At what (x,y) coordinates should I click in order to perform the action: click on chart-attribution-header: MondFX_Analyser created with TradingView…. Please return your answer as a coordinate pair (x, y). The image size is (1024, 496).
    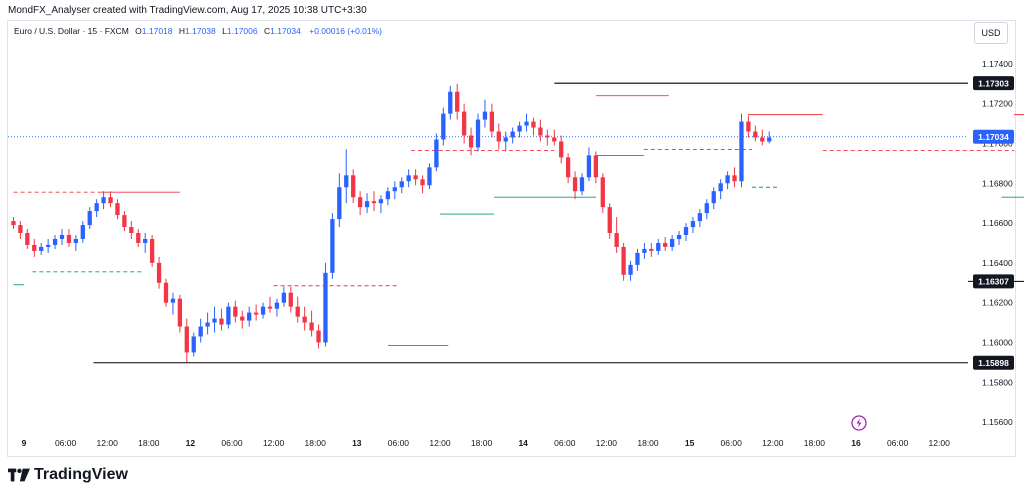
    Looking at the image, I should click on (187, 10).